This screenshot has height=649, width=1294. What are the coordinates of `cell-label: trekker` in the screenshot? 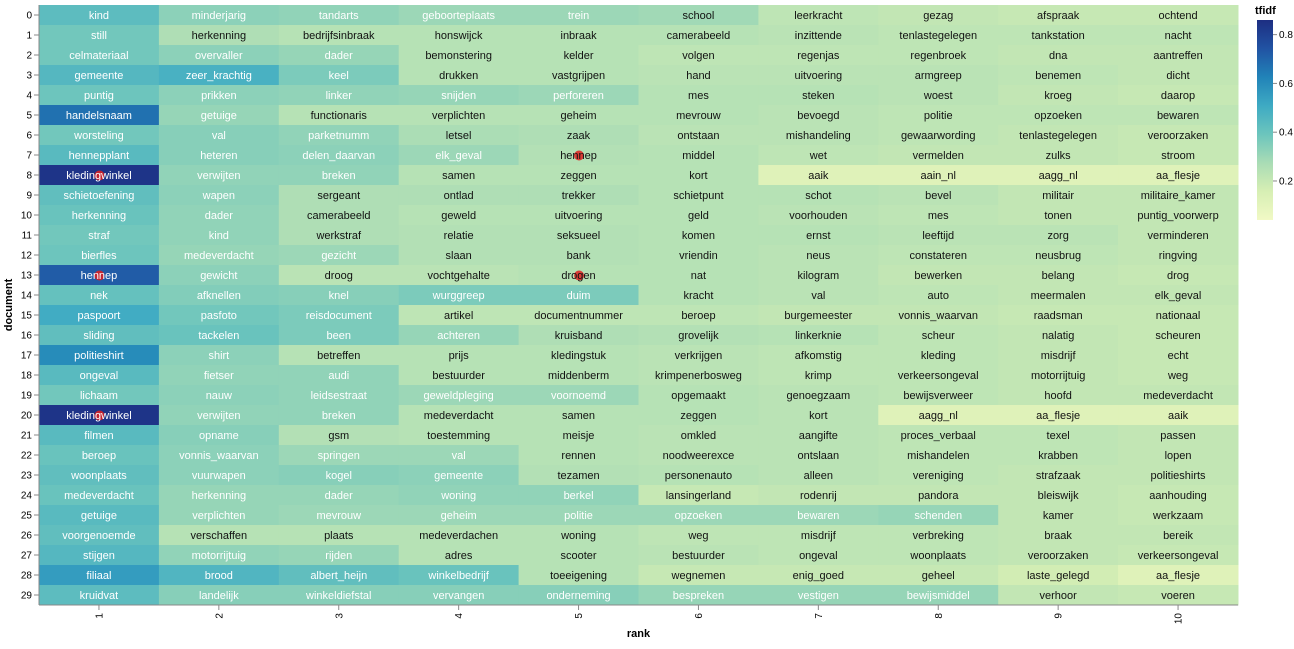 It's located at (579, 196).